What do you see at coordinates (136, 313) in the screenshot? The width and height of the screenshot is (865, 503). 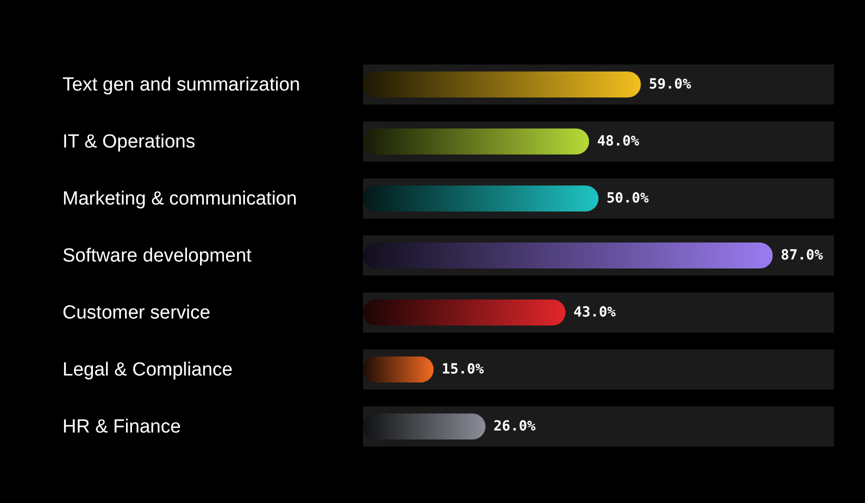 I see `y-tick-label: Customer service` at bounding box center [136, 313].